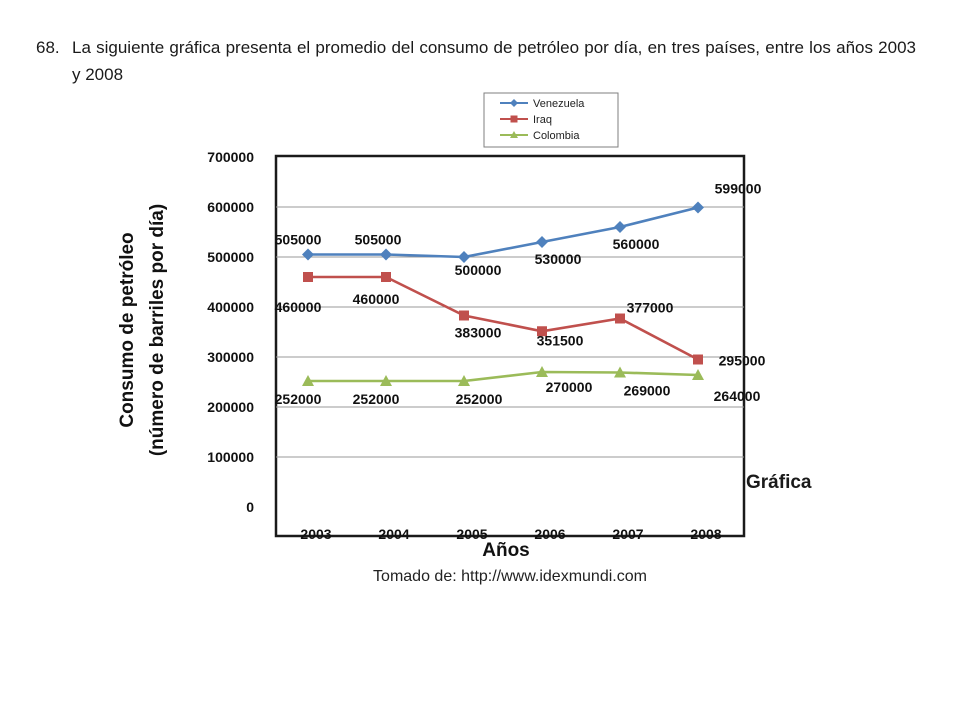 This screenshot has height=720, width=960. I want to click on y-axis-title-line-2: (número de barriles por día), so click(157, 330).